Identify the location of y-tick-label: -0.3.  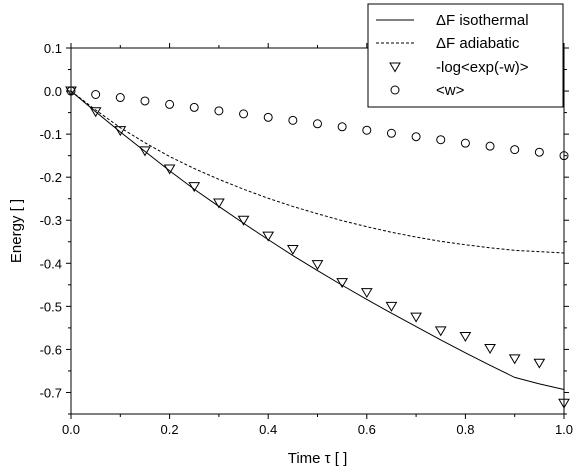
(51, 220).